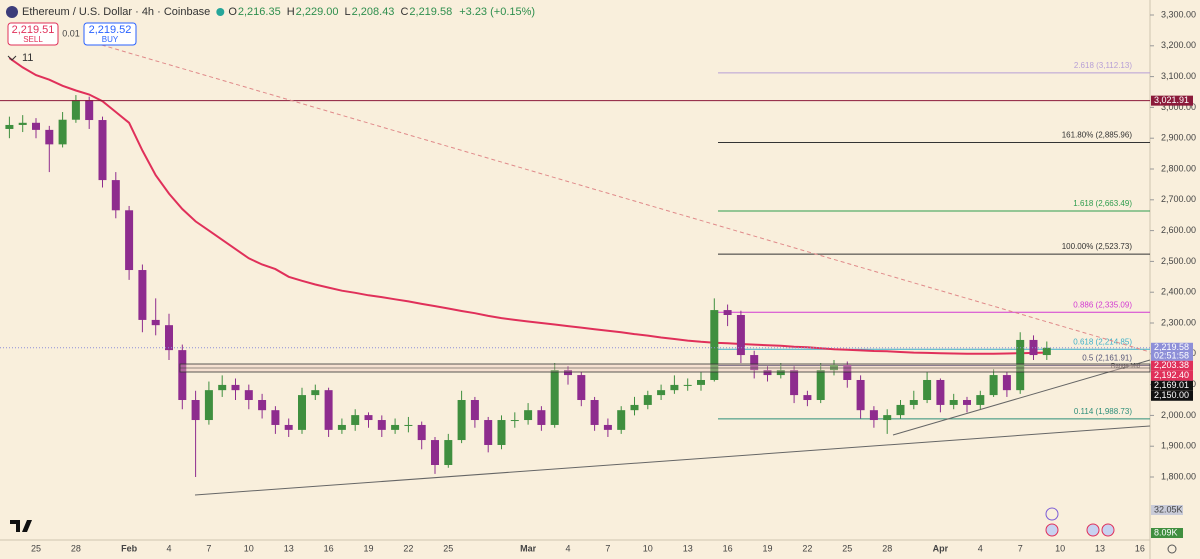  I want to click on sell-label: SELL, so click(33, 39).